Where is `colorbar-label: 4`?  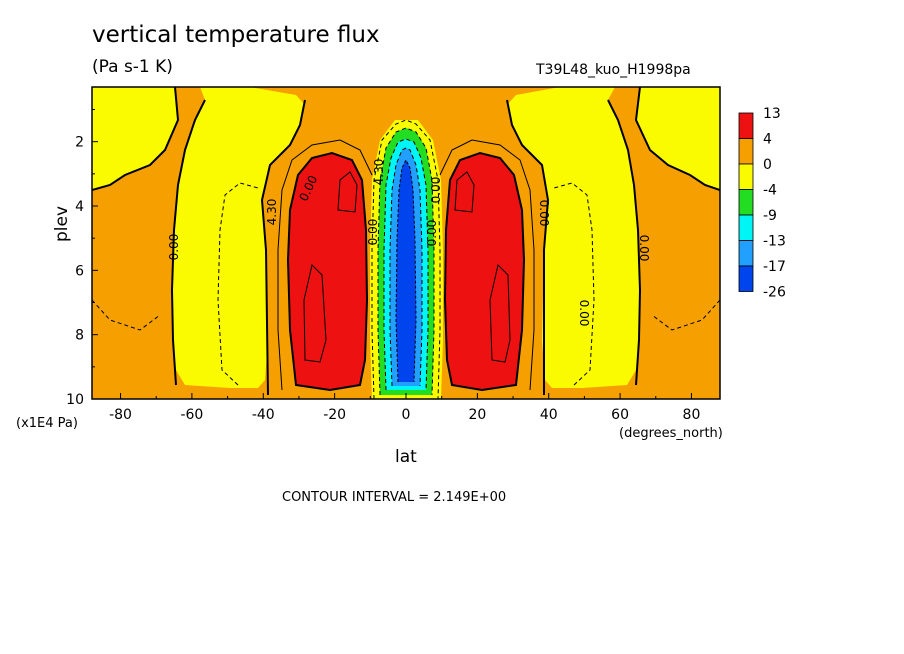
colorbar-label: 4 is located at coordinates (767, 140).